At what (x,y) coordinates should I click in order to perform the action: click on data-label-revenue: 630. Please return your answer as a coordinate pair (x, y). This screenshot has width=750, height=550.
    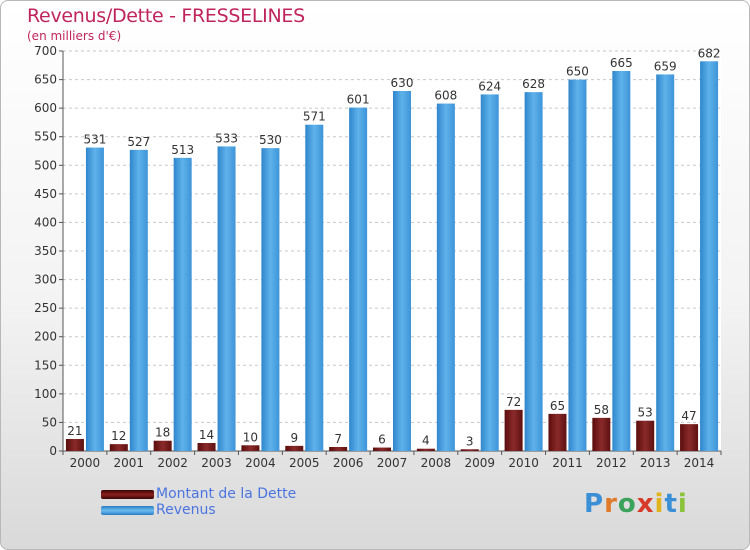
    Looking at the image, I should click on (402, 83).